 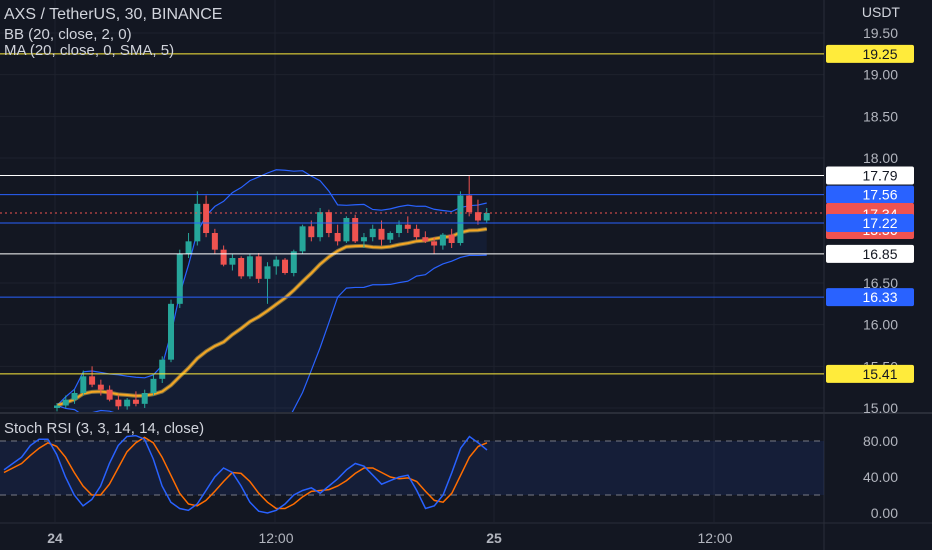 I want to click on price-tag-value: 17.56, so click(x=879, y=195).